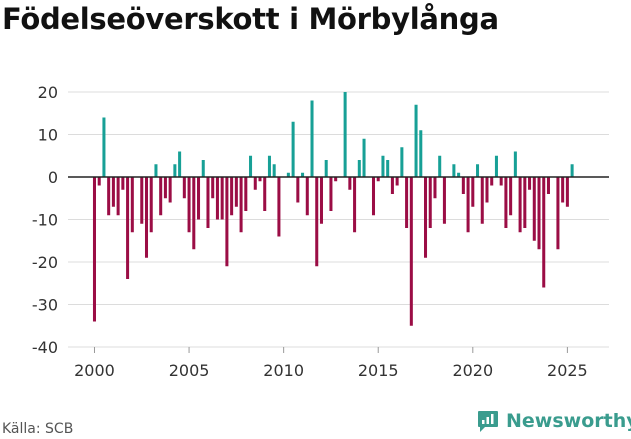  I want to click on y-tick-label: 0, so click(53, 177).